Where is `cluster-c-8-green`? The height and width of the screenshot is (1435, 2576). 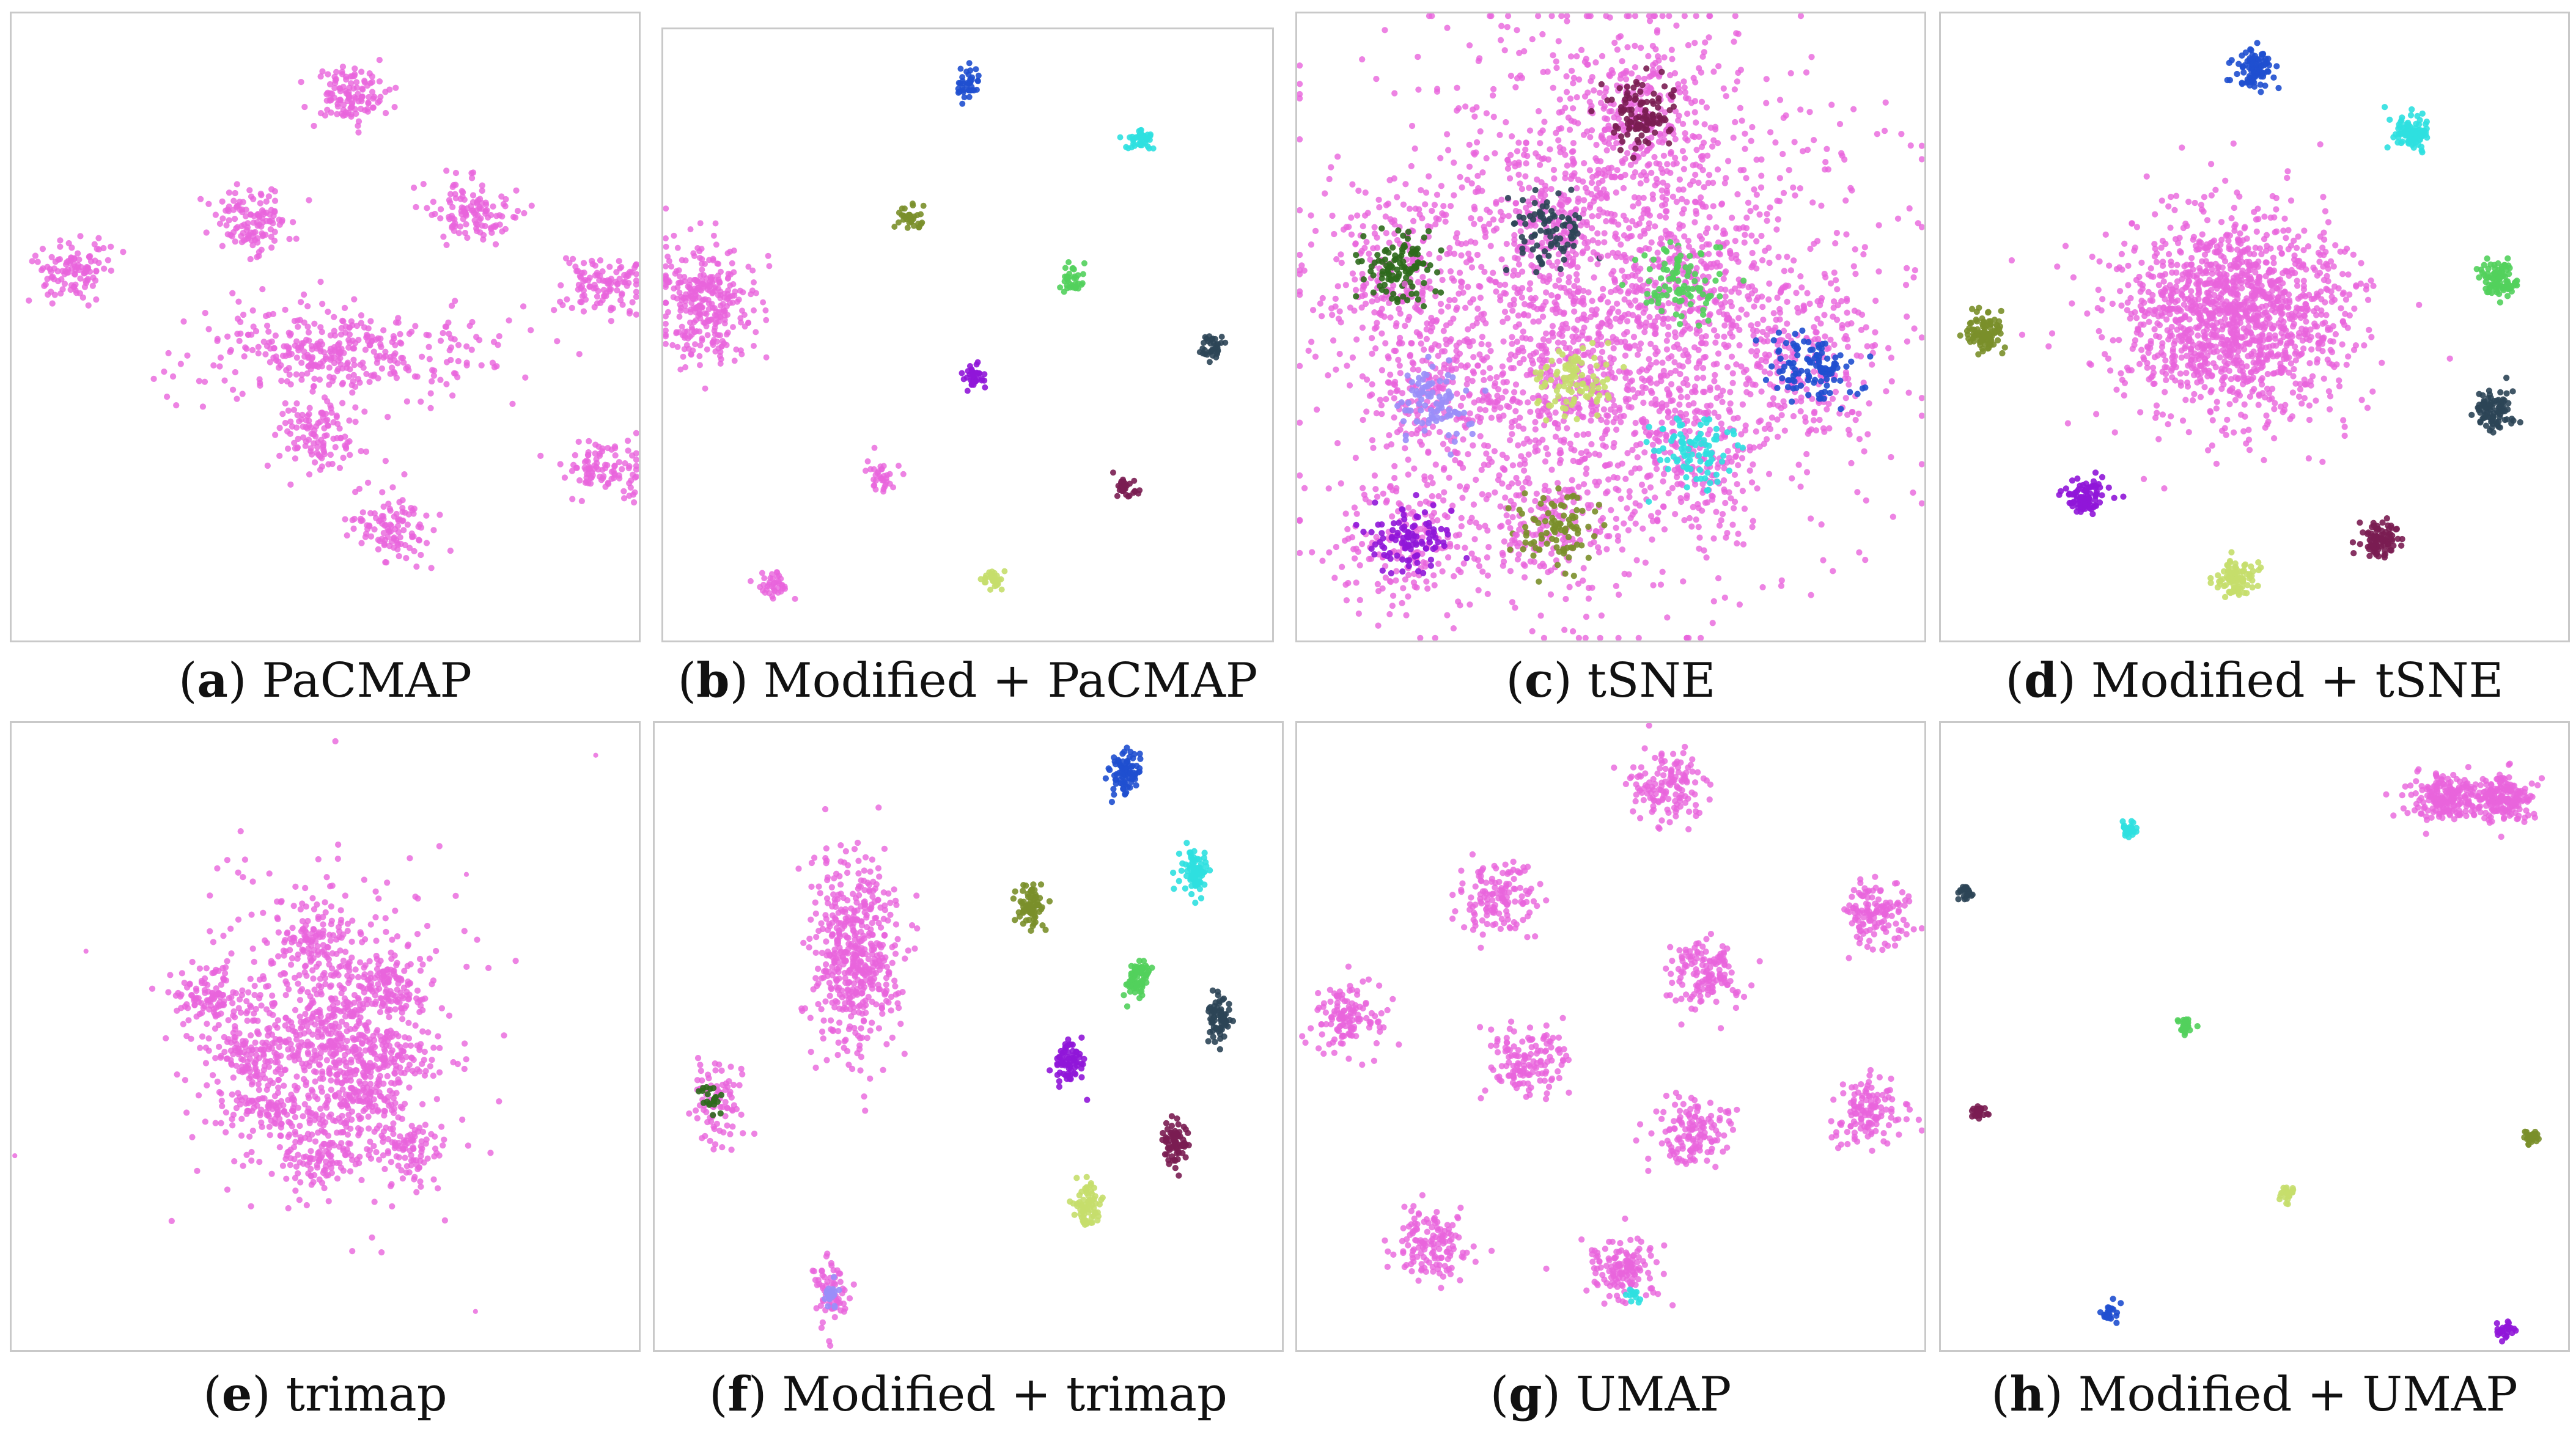
cluster-c-8-green is located at coordinates (1683, 283).